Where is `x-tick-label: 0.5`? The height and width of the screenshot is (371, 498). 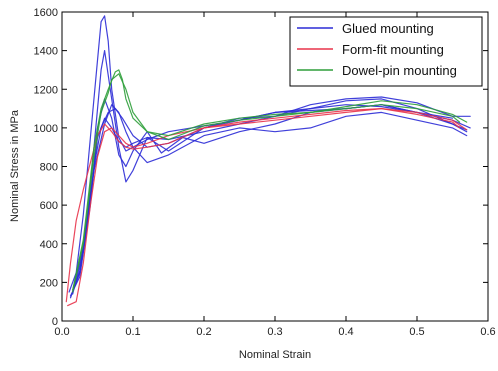
x-tick-label: 0.5 is located at coordinates (416, 332).